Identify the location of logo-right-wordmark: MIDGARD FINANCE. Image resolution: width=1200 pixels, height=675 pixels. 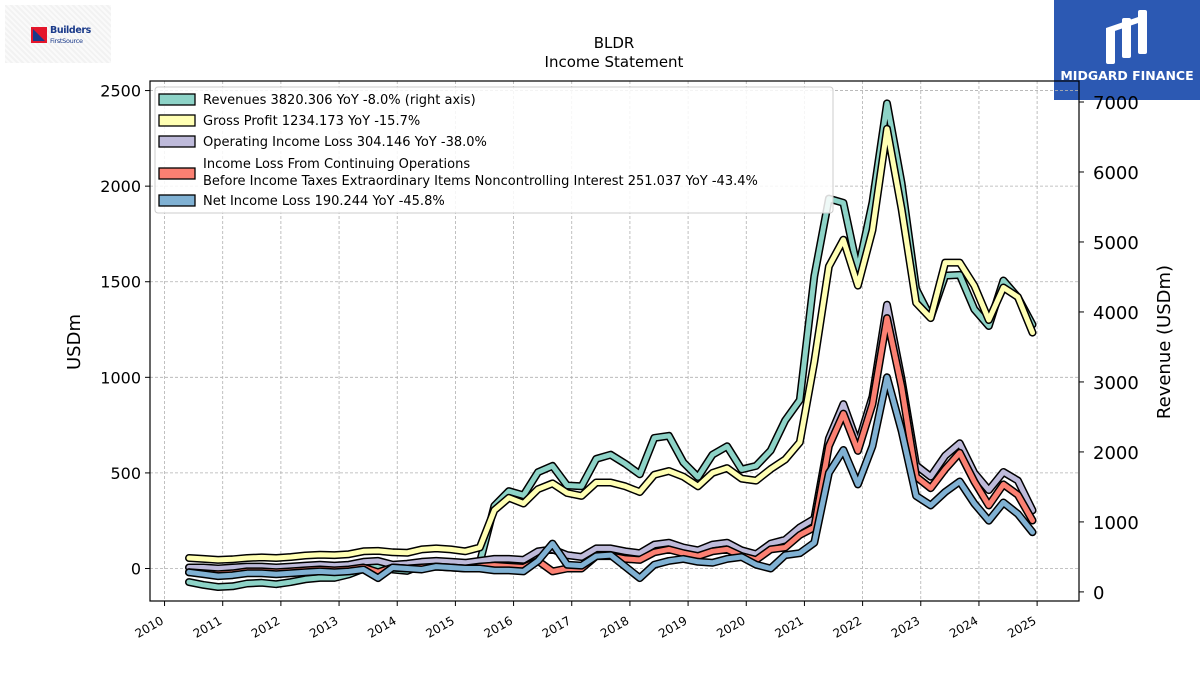
(1127, 75).